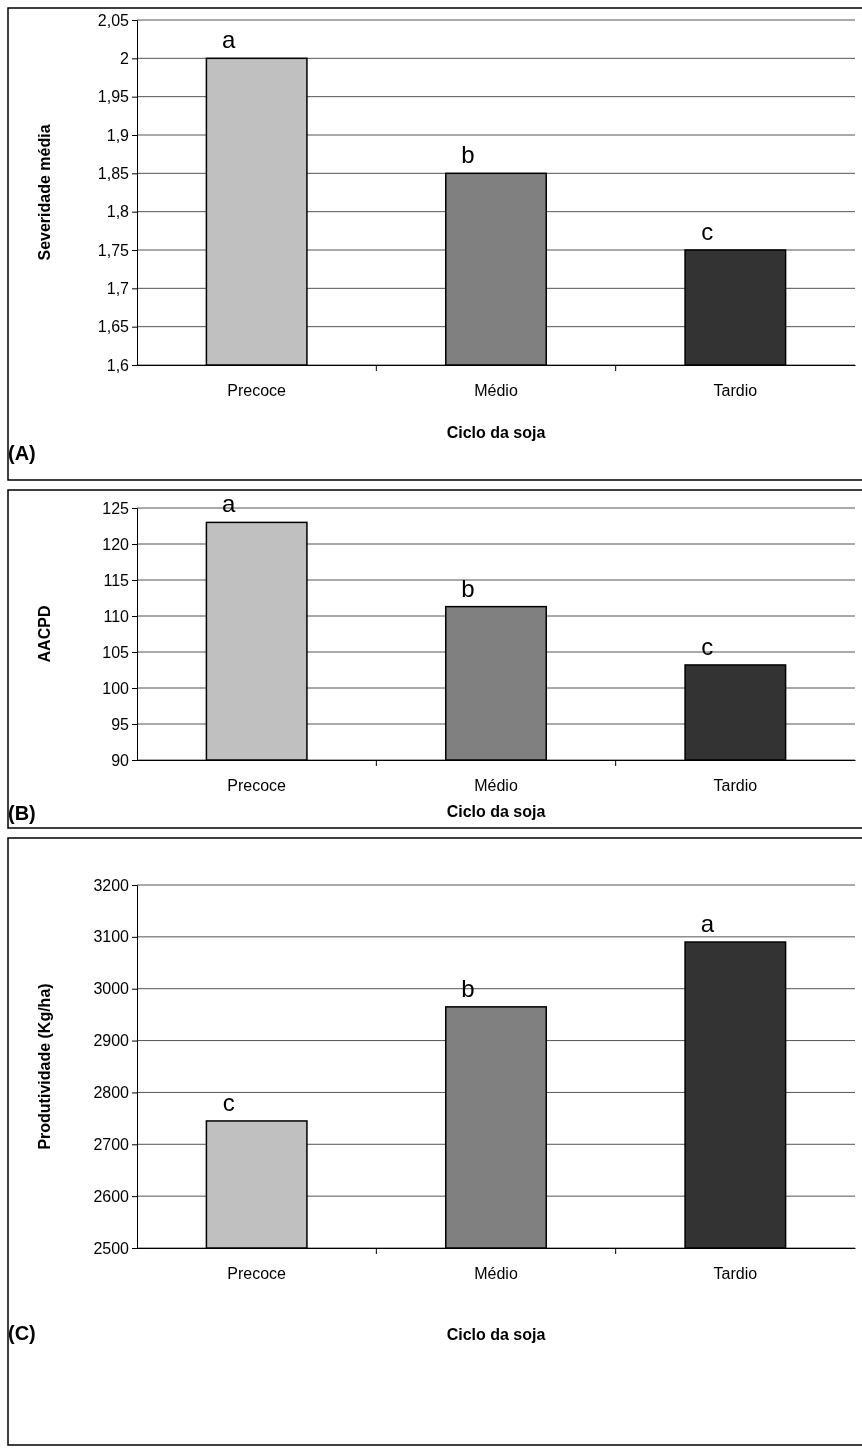 The image size is (862, 1448). Describe the element at coordinates (111, 937) in the screenshot. I see `y-tick-label: 3100` at that location.